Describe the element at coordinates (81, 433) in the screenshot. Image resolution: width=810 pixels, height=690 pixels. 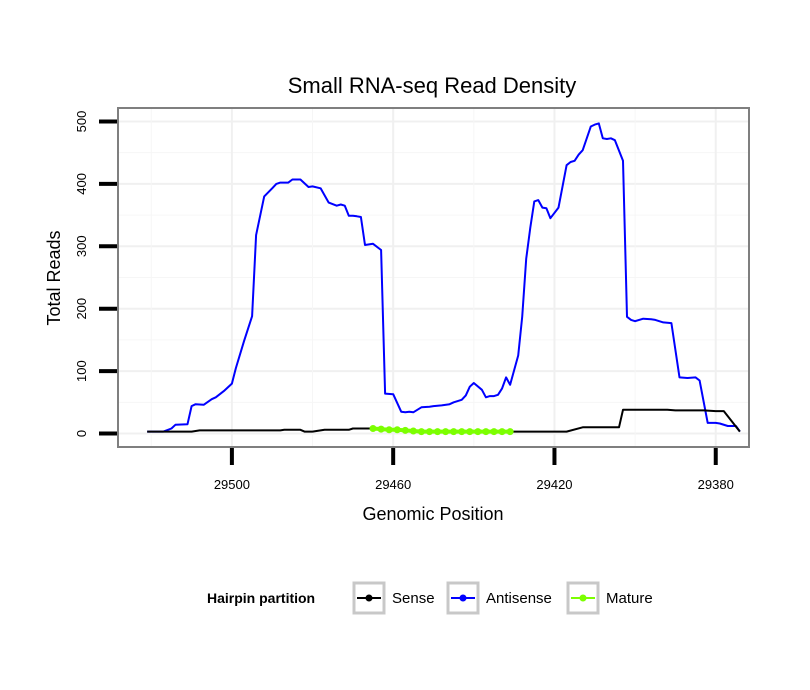
I see `y-tick-label: 0` at that location.